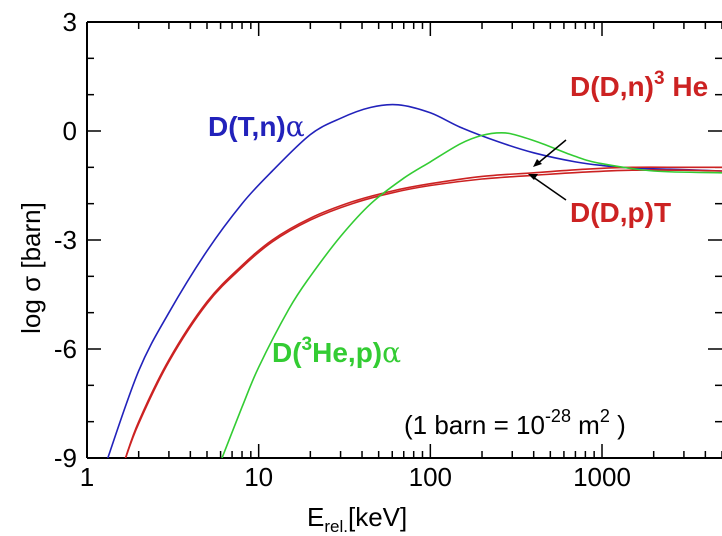 This screenshot has width=722, height=536. What do you see at coordinates (65, 349) in the screenshot?
I see `y-tick-label: -6` at bounding box center [65, 349].